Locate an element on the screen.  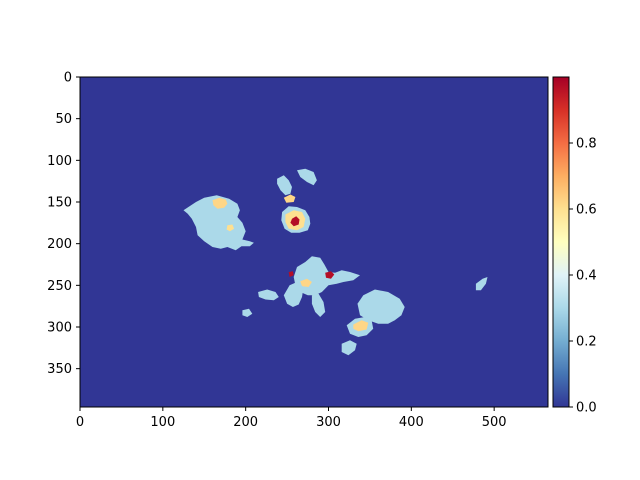
x-tick-label: 300 is located at coordinates (328, 422).